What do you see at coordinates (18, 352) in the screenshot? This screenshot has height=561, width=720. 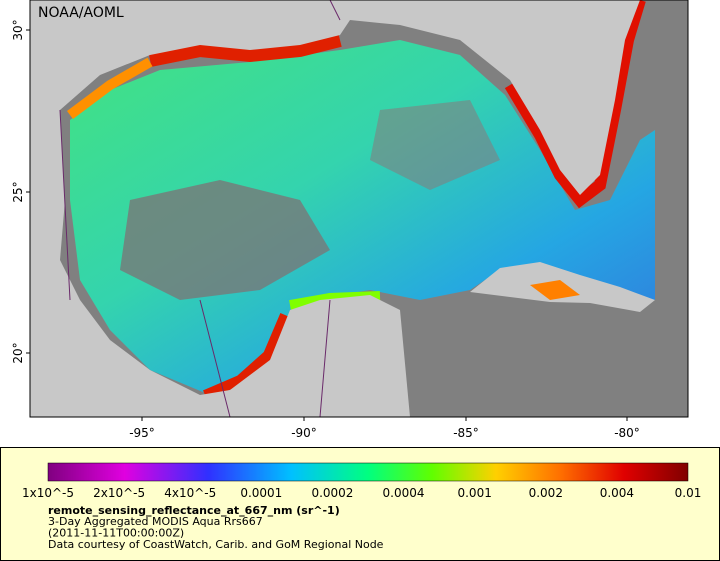 I see `lat-label: 20°` at bounding box center [18, 352].